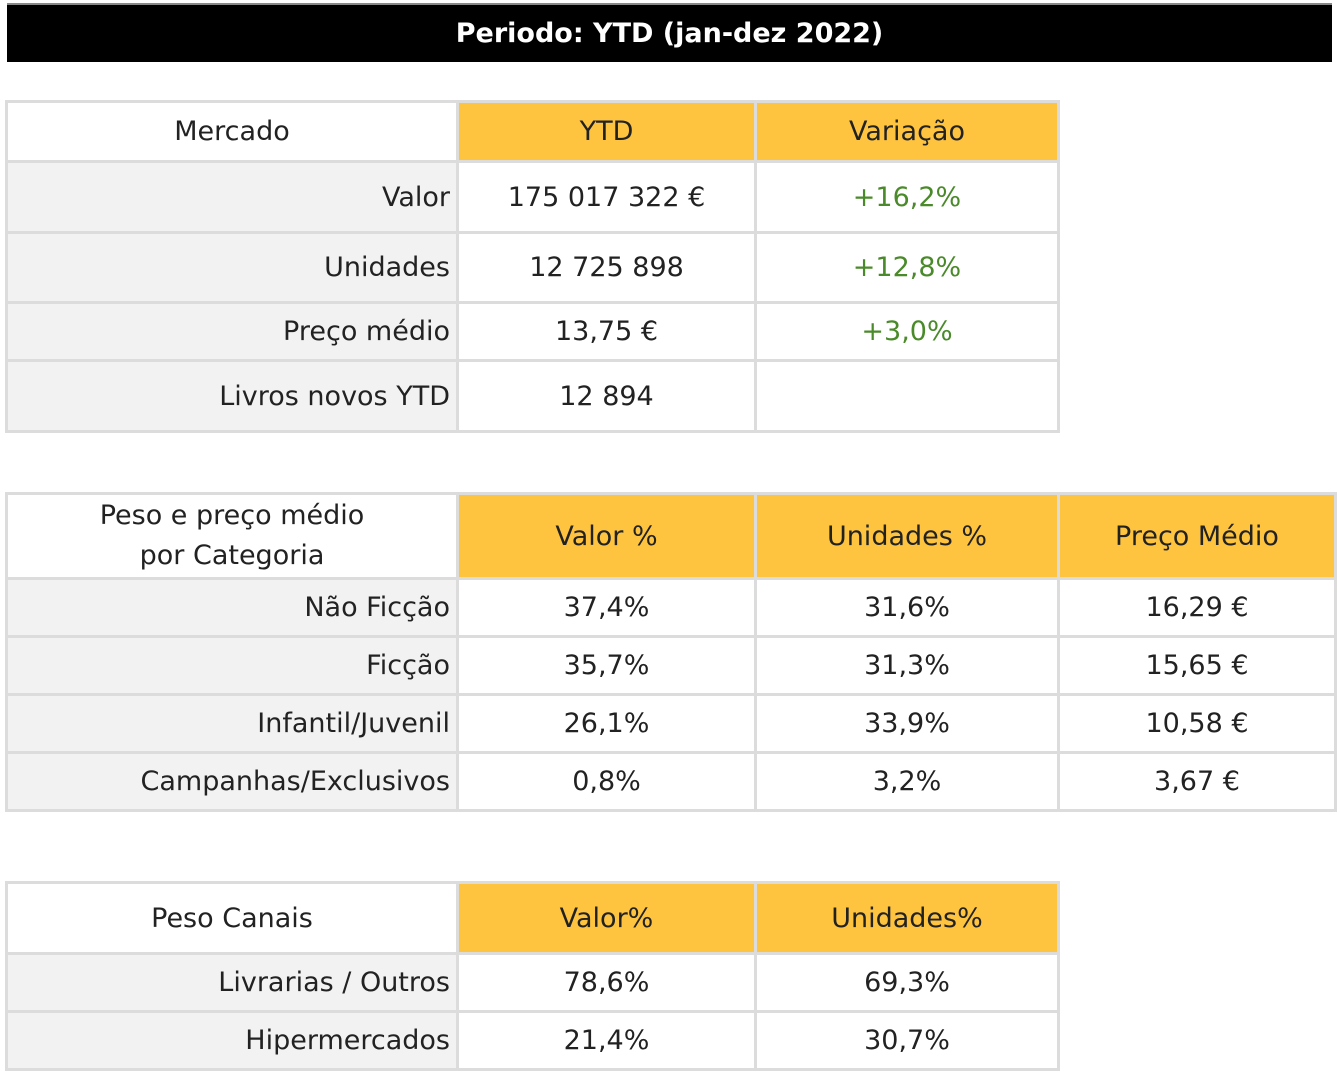  I want to click on period-banner: Periodo: YTD (jan-dez 2022), so click(669, 32).